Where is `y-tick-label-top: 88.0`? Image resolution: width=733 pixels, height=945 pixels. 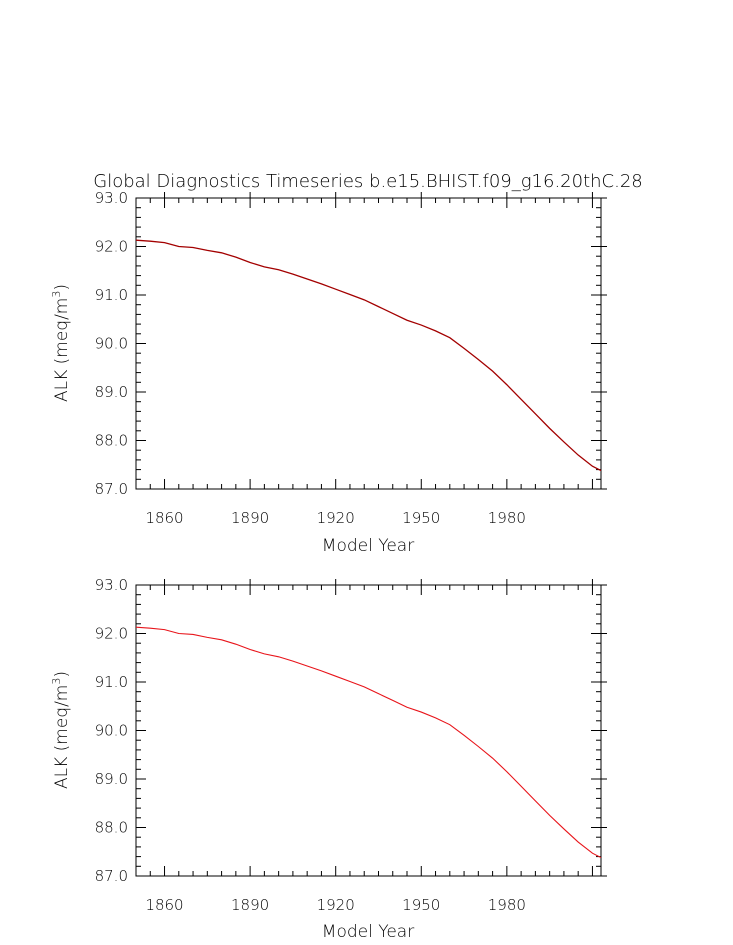 y-tick-label-top: 88.0 is located at coordinates (111, 441).